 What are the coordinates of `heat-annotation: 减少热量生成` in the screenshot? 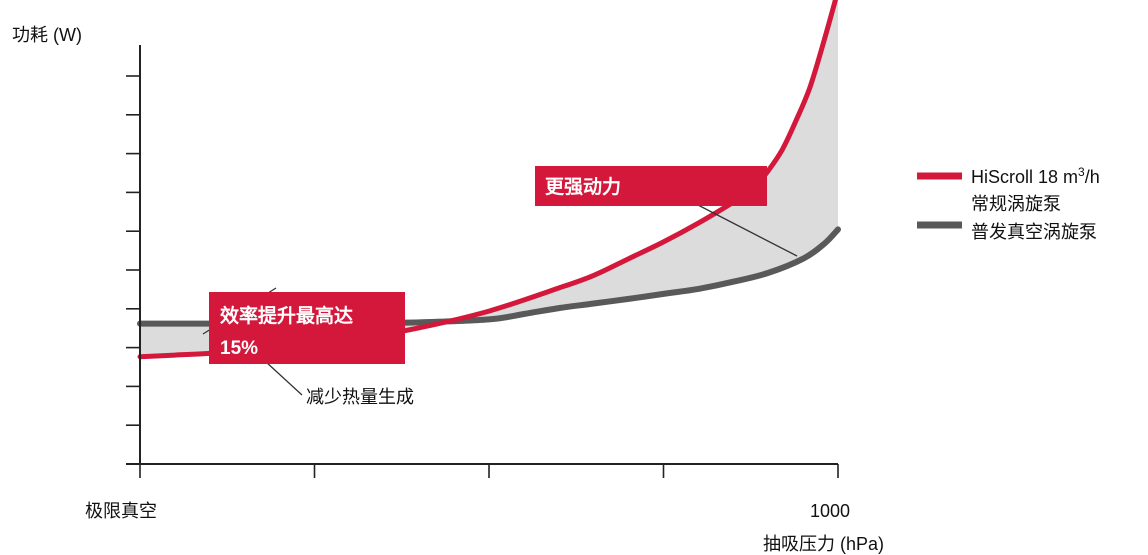 It's located at (360, 397).